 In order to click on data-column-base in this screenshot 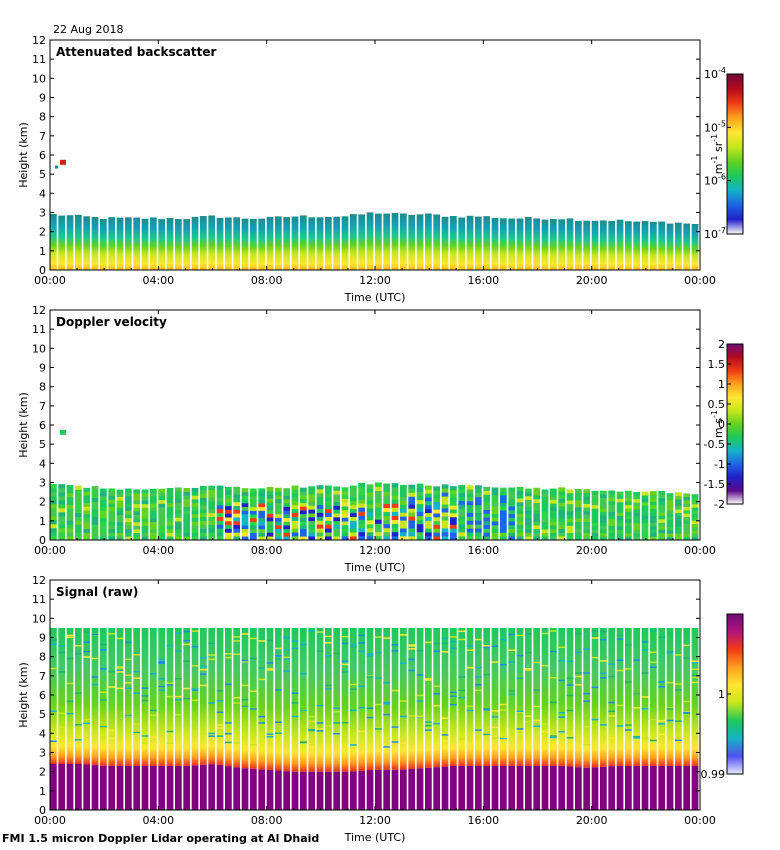, I will do `click(612, 788)`.